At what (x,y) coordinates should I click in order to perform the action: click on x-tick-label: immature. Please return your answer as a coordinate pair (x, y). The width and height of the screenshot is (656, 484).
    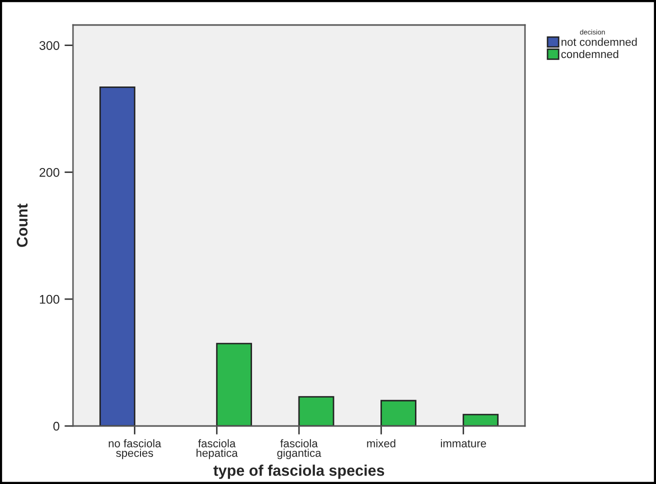
    Looking at the image, I should click on (463, 443).